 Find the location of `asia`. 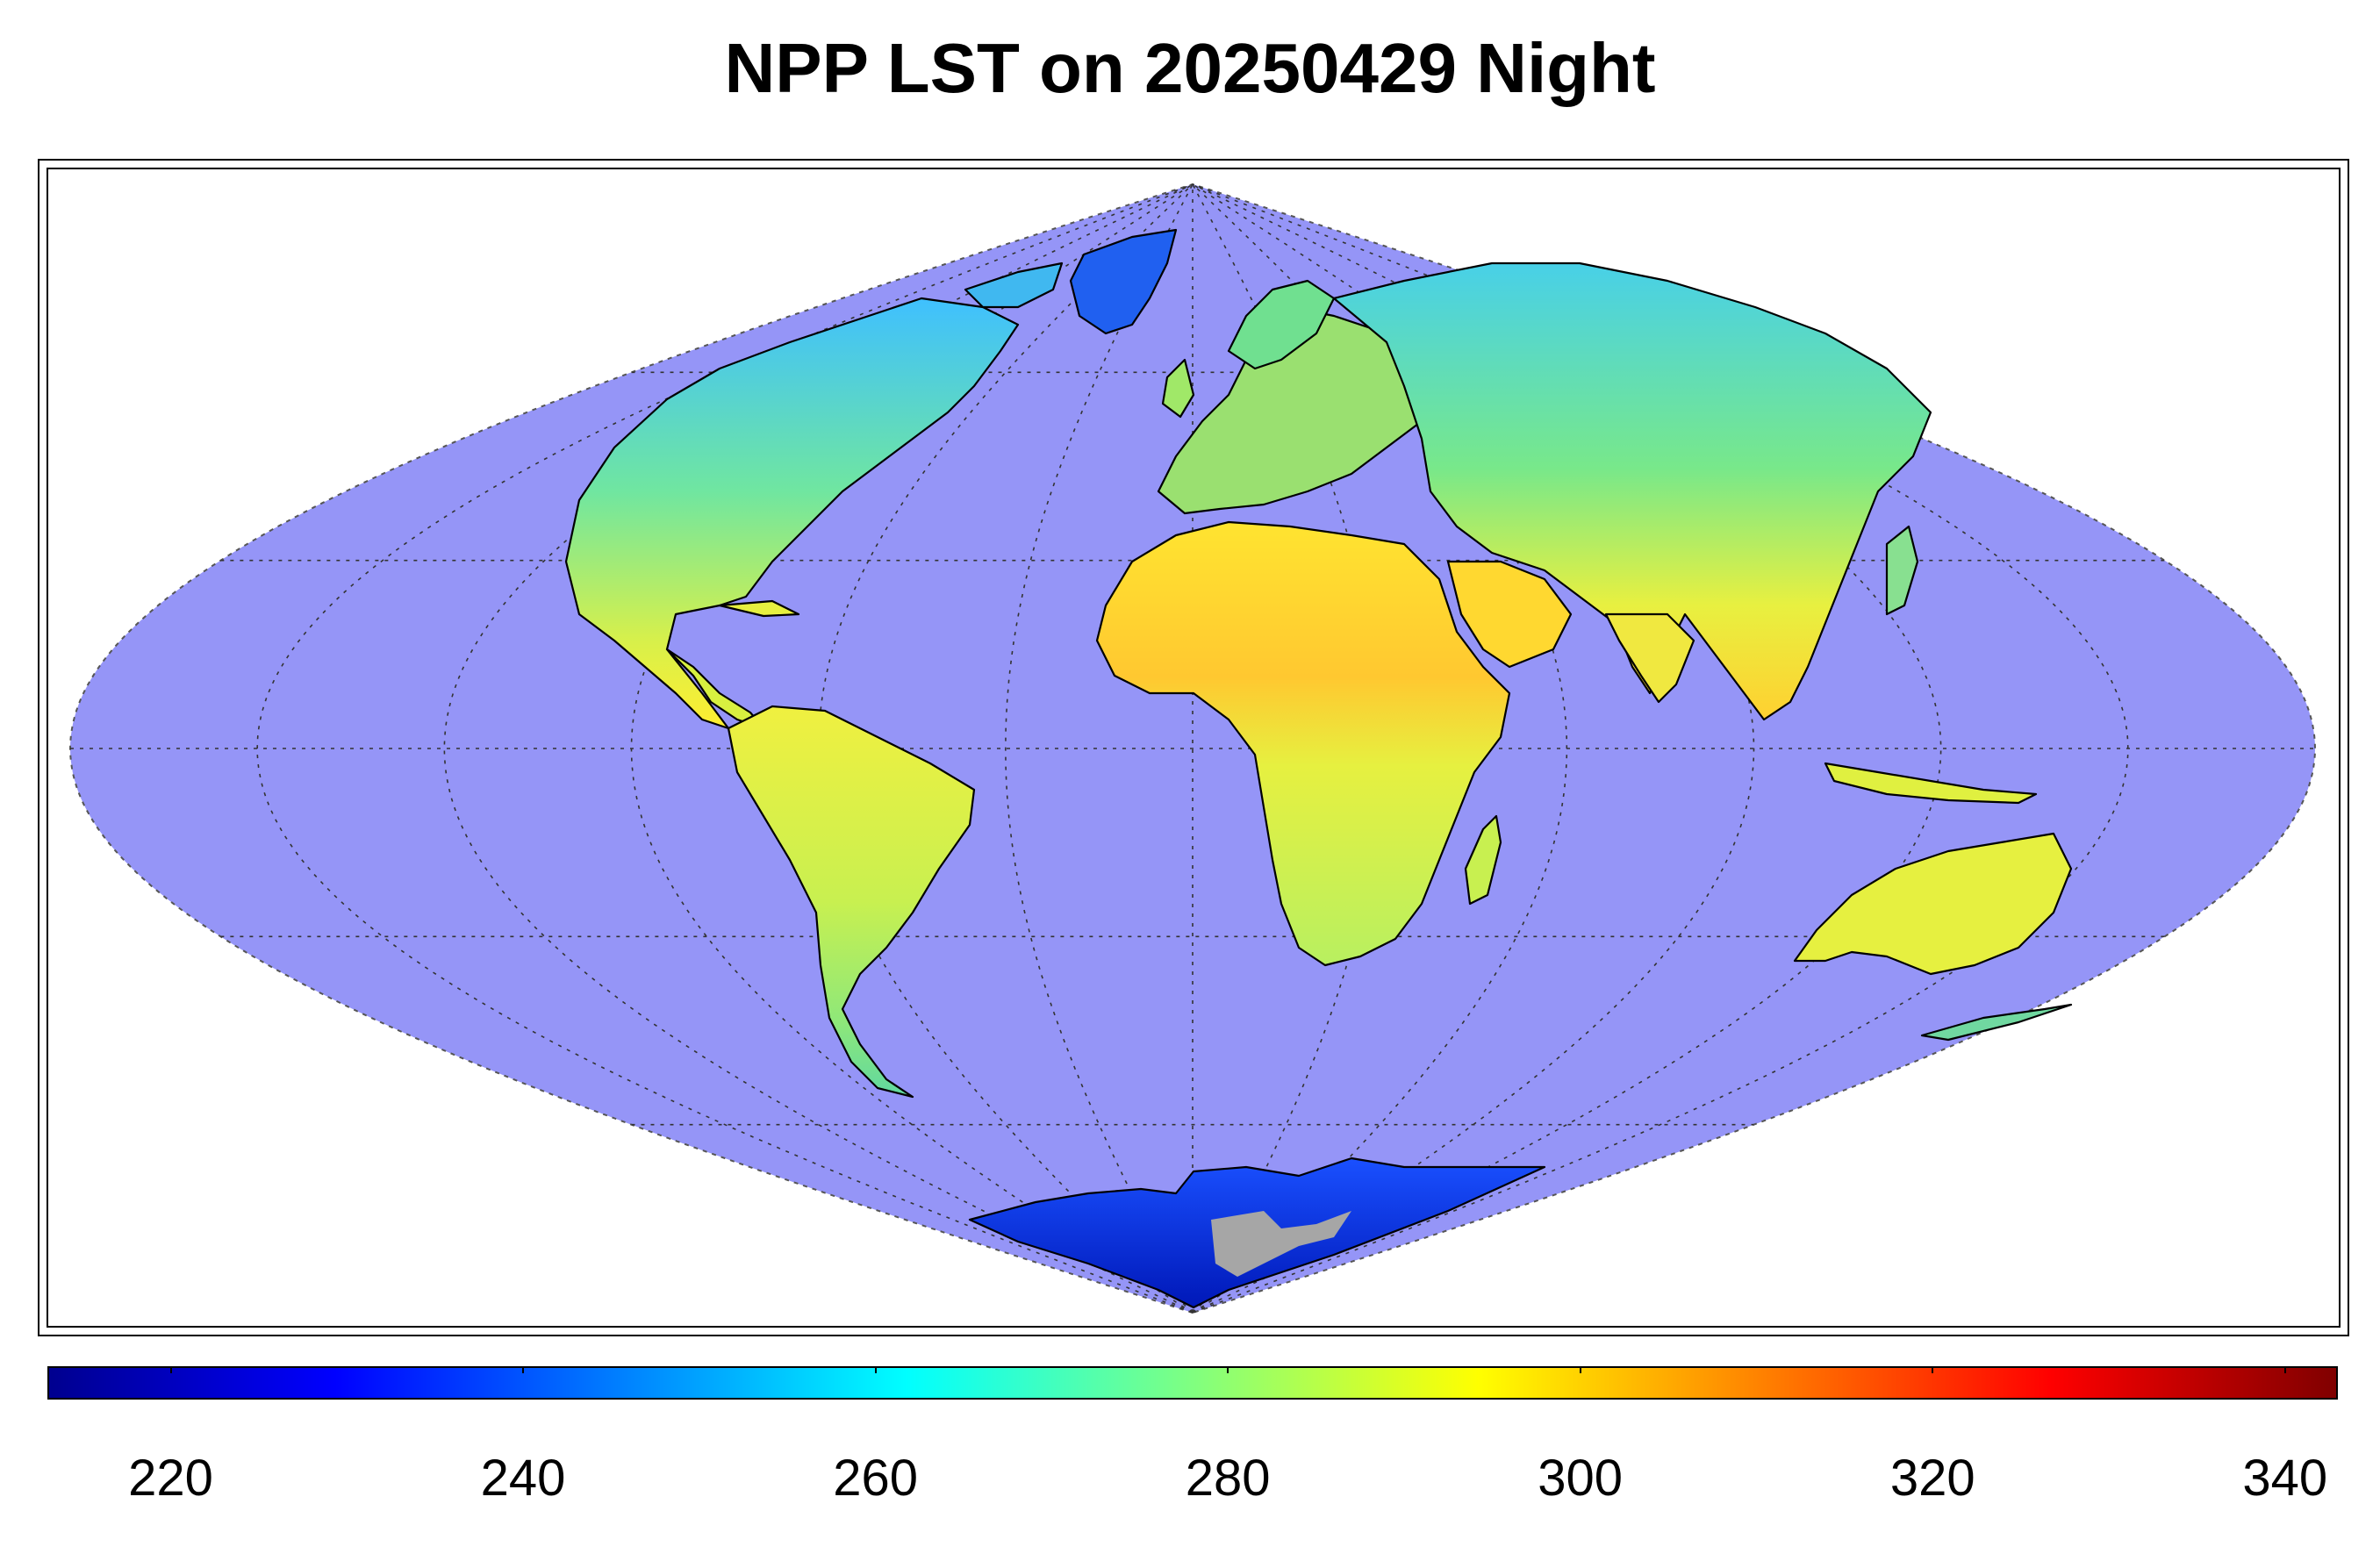

asia is located at coordinates (1632, 491).